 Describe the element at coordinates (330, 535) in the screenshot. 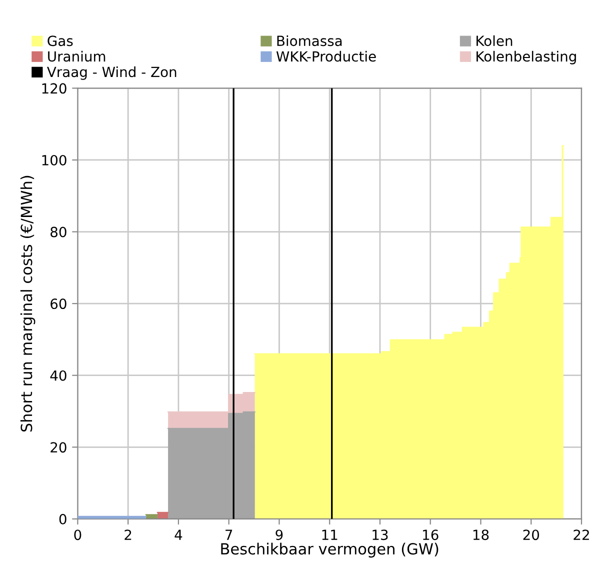

I see `x-tick-label: 11` at that location.